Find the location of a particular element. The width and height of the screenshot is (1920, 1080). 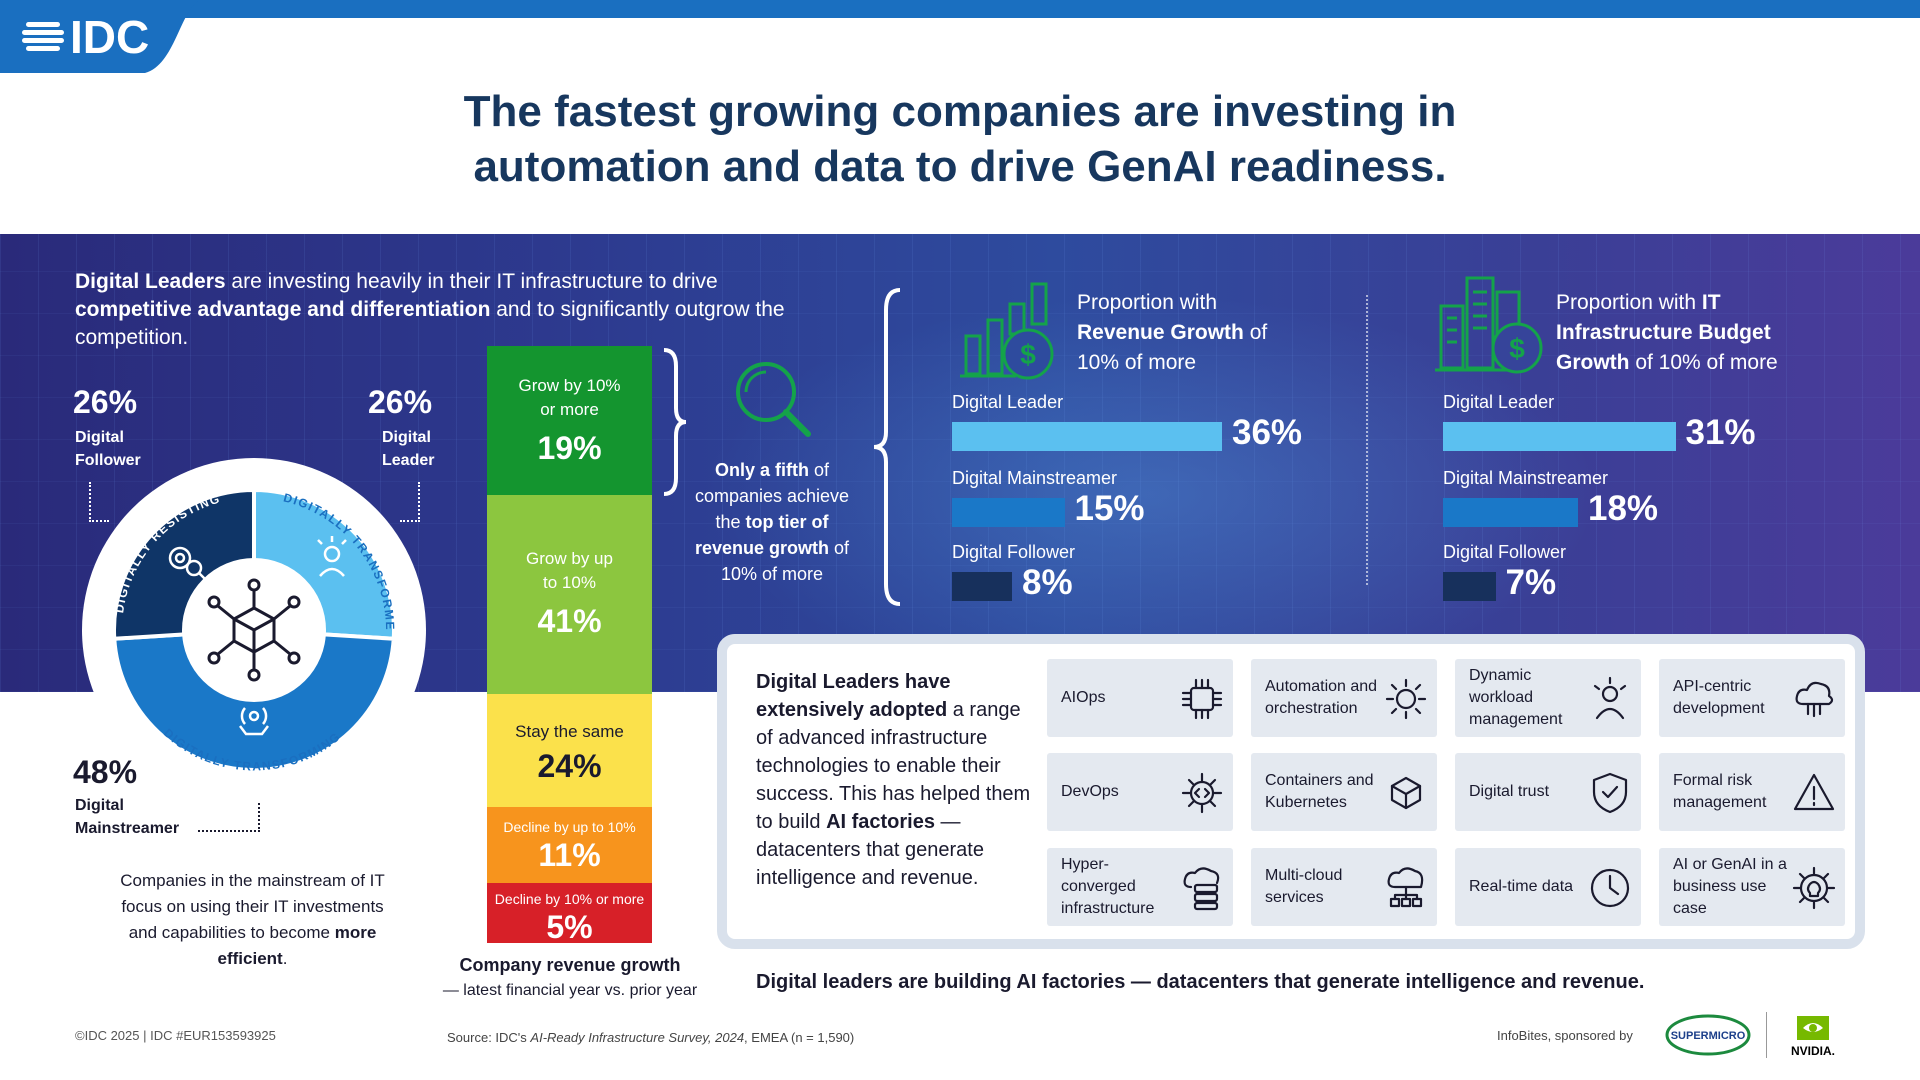

revenue-panel-value-0: 36% is located at coordinates (1267, 432).